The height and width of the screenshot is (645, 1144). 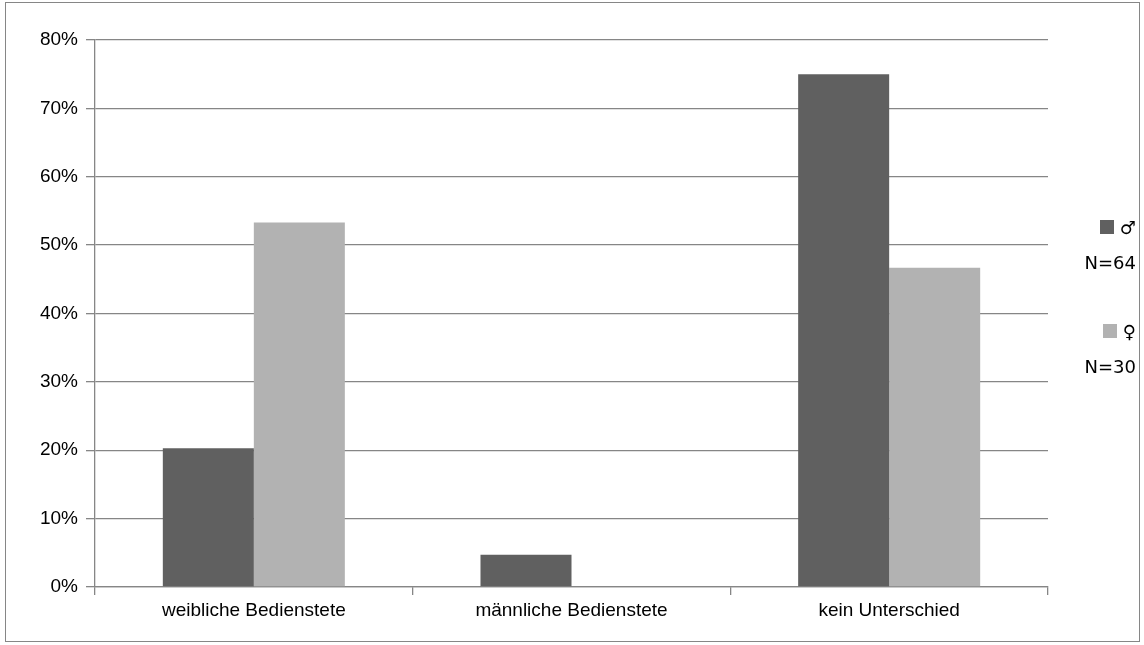 I want to click on legend-label: ♂ N=64, so click(x=1109, y=245).